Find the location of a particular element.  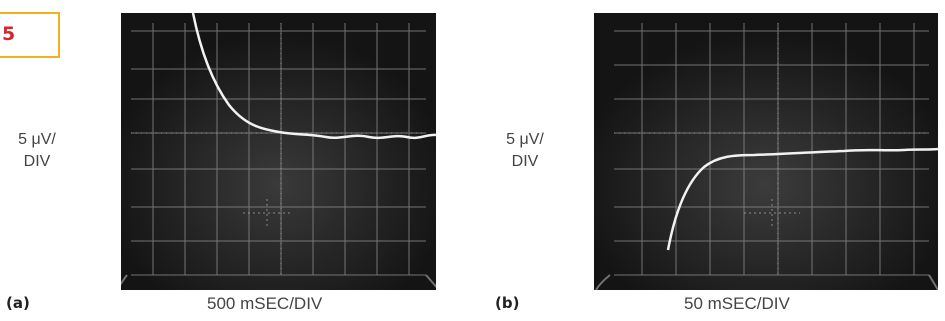

vertical-scale-b-line2: DIV is located at coordinates (525, 161).